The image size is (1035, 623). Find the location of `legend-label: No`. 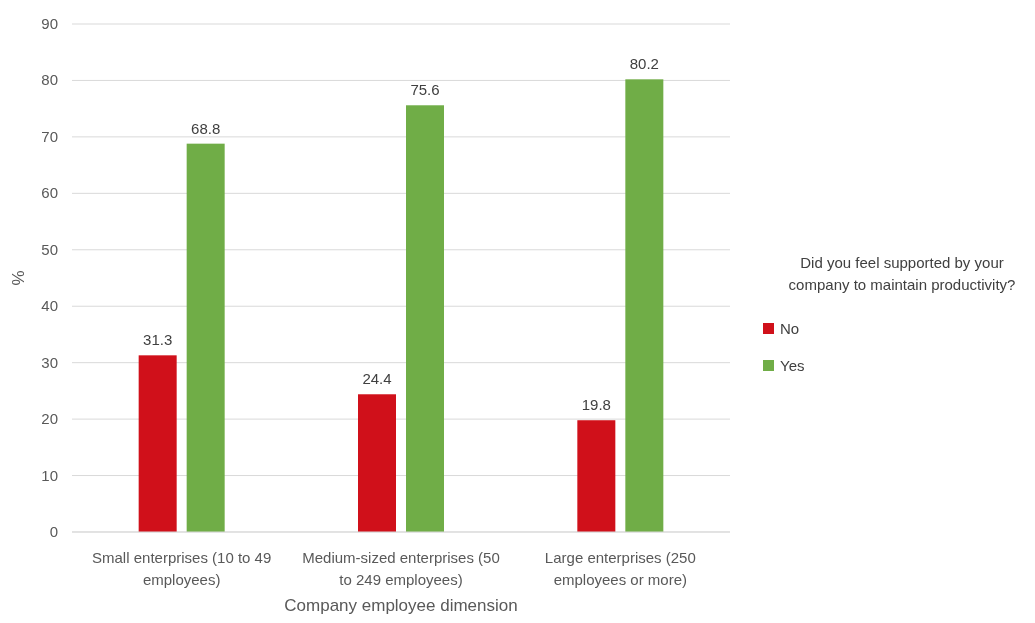

legend-label: No is located at coordinates (790, 328).